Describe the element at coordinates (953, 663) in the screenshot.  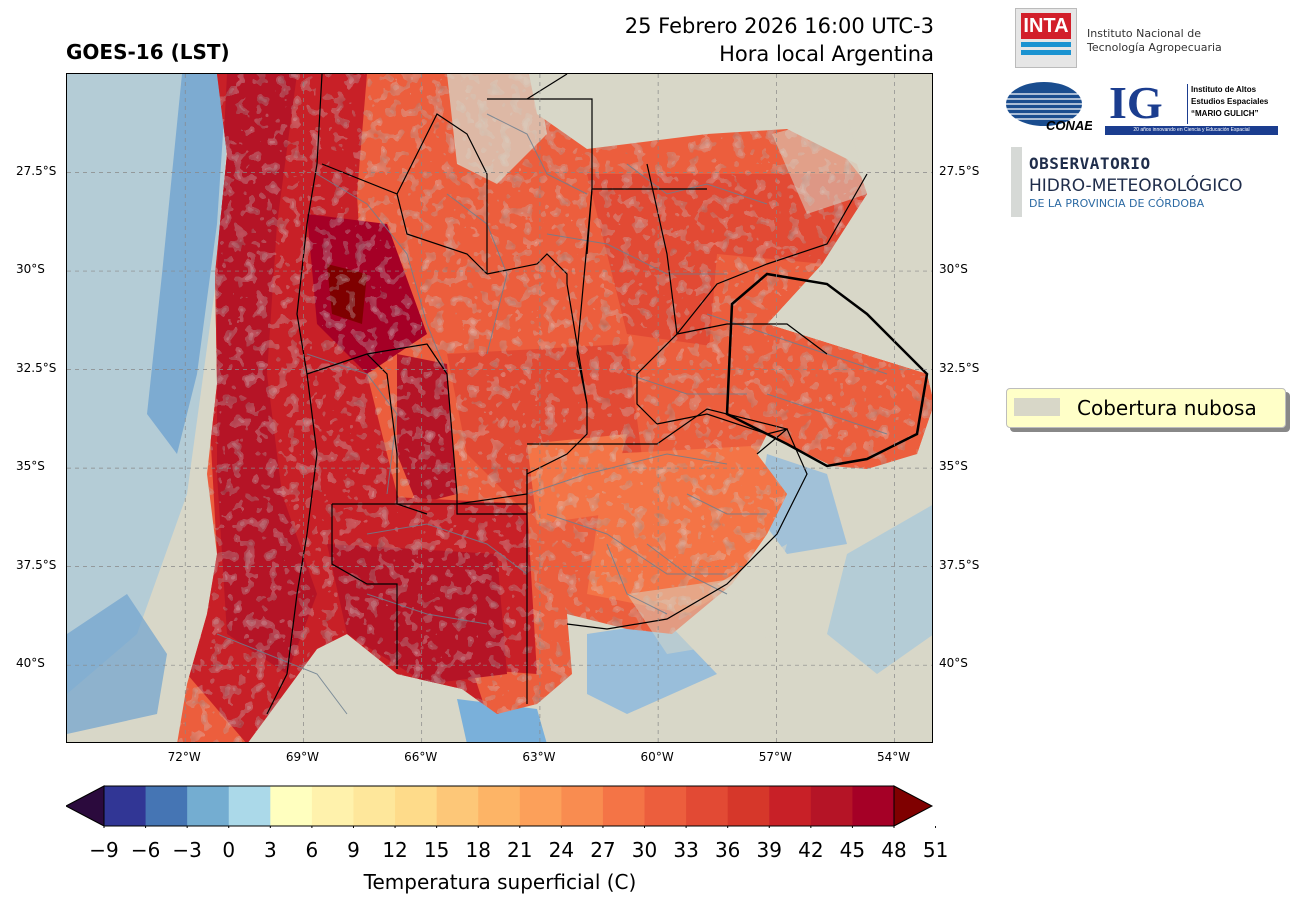
I see `lat-tick-label-right: 40°S` at that location.